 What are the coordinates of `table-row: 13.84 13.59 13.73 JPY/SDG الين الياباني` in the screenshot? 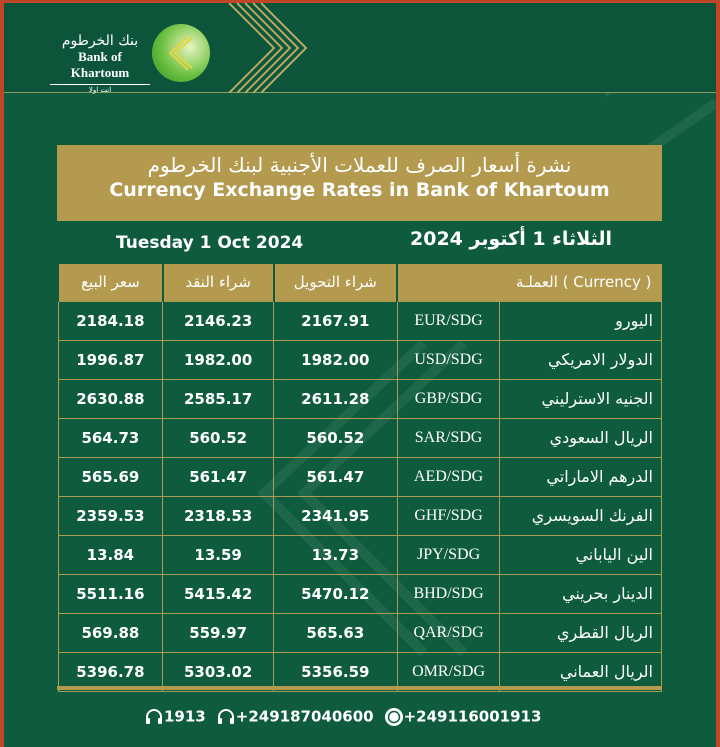 It's located at (359, 554).